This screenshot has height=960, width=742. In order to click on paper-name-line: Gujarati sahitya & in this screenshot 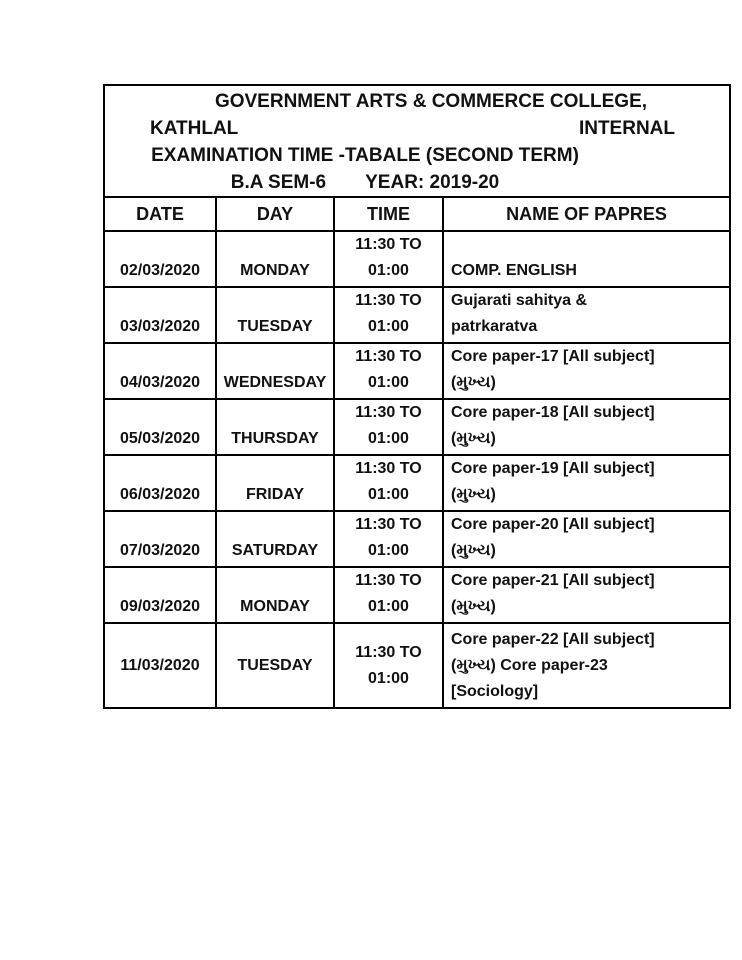, I will do `click(519, 300)`.